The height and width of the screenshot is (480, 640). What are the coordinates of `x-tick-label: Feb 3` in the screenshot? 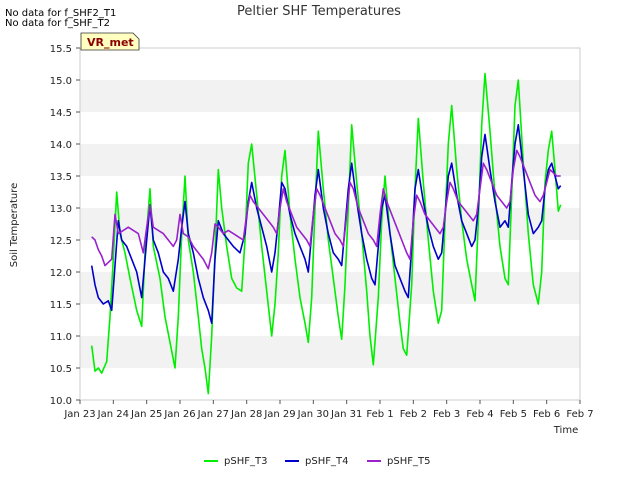 It's located at (446, 414).